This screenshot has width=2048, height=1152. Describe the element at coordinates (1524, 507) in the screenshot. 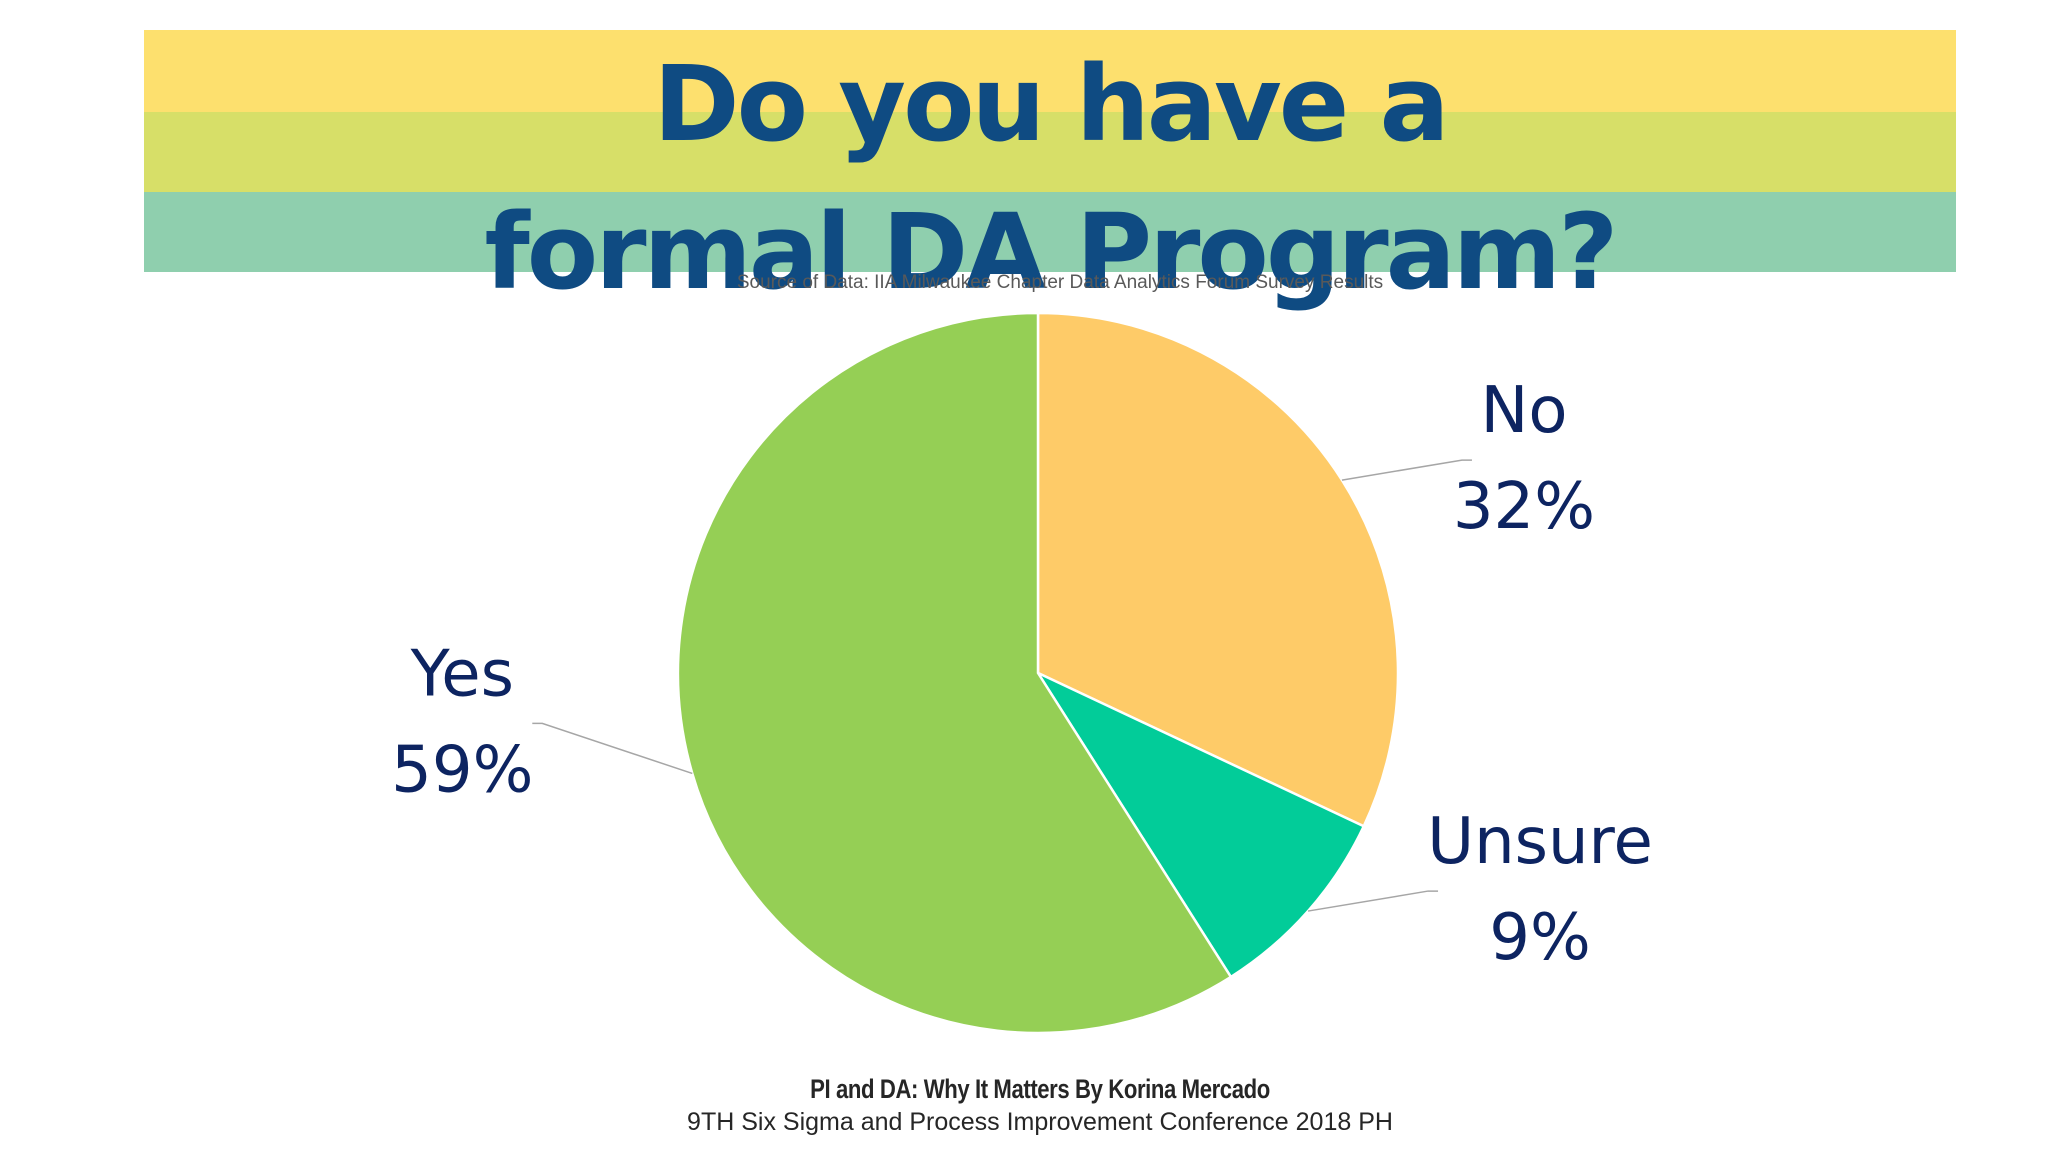

I see `pie-value-no: 32%` at that location.